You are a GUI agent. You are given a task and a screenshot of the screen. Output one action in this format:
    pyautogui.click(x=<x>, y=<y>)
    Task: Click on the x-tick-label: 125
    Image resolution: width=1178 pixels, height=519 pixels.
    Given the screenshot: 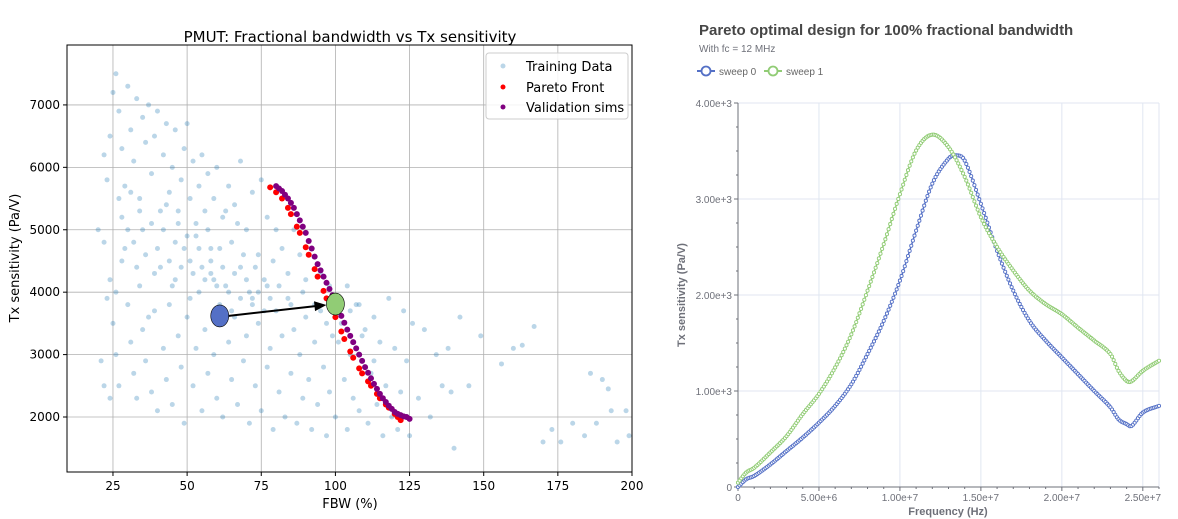 What is the action you would take?
    pyautogui.click(x=409, y=486)
    